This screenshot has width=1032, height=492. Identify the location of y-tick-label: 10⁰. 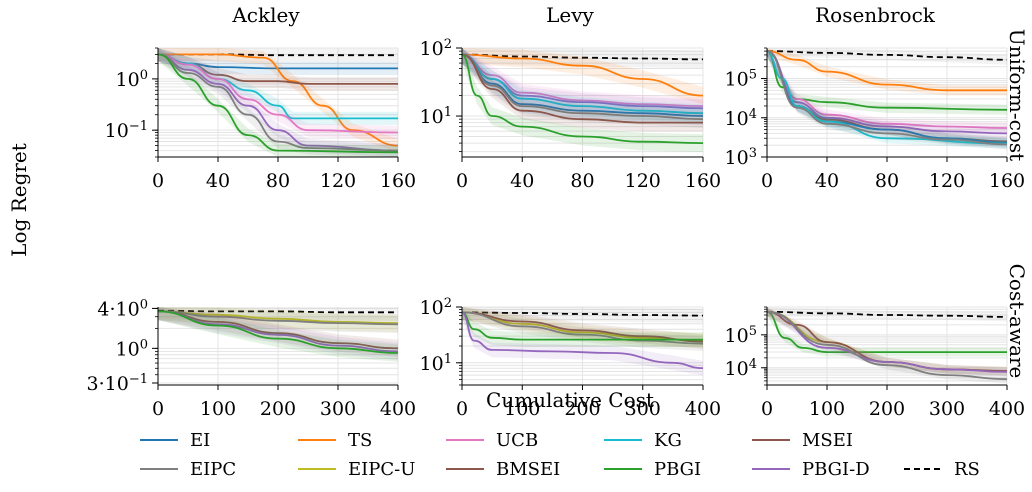
(132, 79).